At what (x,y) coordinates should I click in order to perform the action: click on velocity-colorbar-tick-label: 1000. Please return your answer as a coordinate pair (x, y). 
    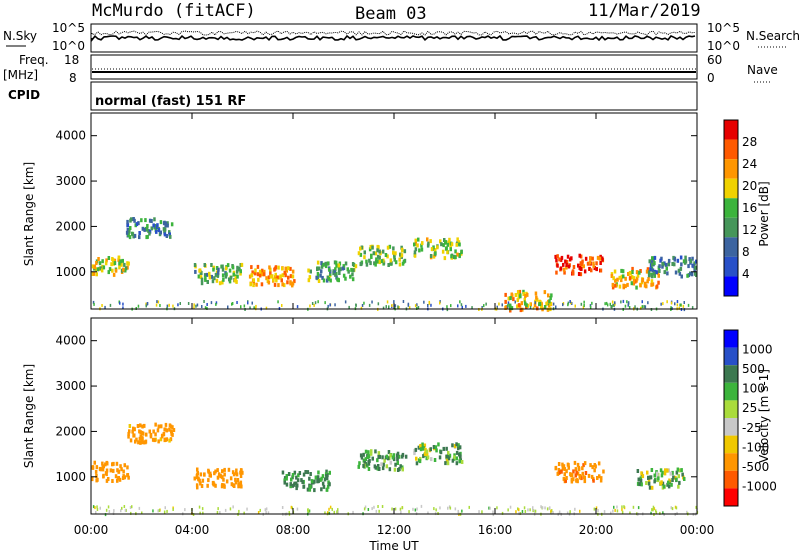
    Looking at the image, I should click on (757, 350).